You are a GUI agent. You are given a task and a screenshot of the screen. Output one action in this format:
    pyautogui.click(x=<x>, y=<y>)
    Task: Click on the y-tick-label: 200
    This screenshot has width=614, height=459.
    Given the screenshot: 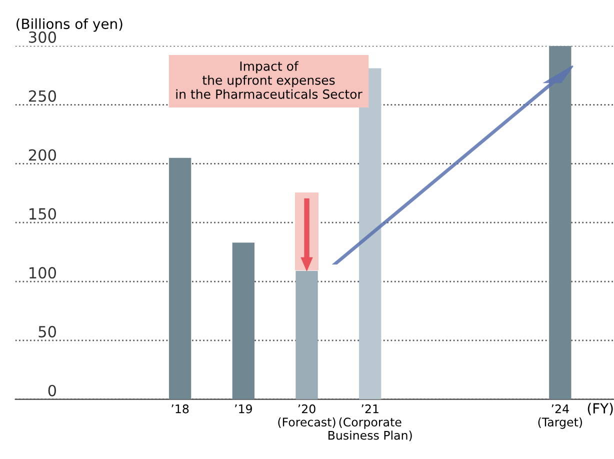 What is the action you would take?
    pyautogui.click(x=42, y=155)
    